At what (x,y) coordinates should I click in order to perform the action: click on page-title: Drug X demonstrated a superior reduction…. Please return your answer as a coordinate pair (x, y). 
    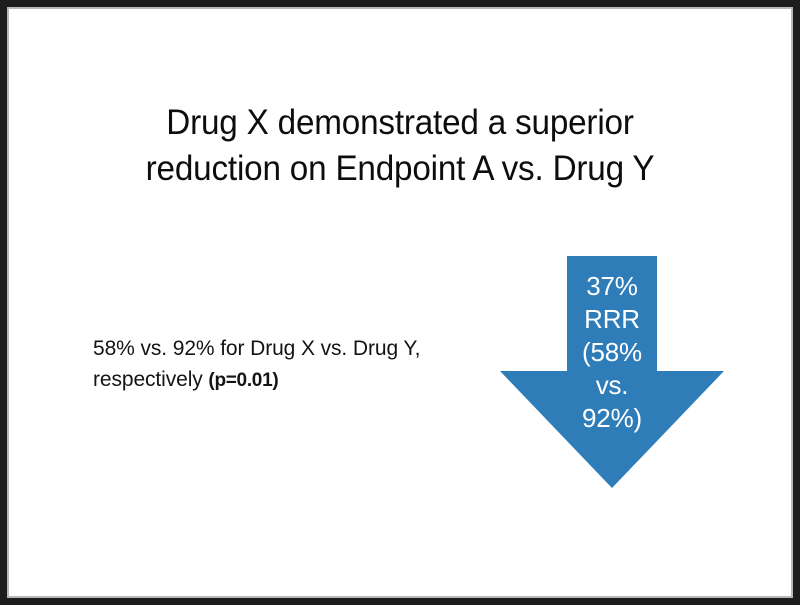
    Looking at the image, I should click on (400, 146).